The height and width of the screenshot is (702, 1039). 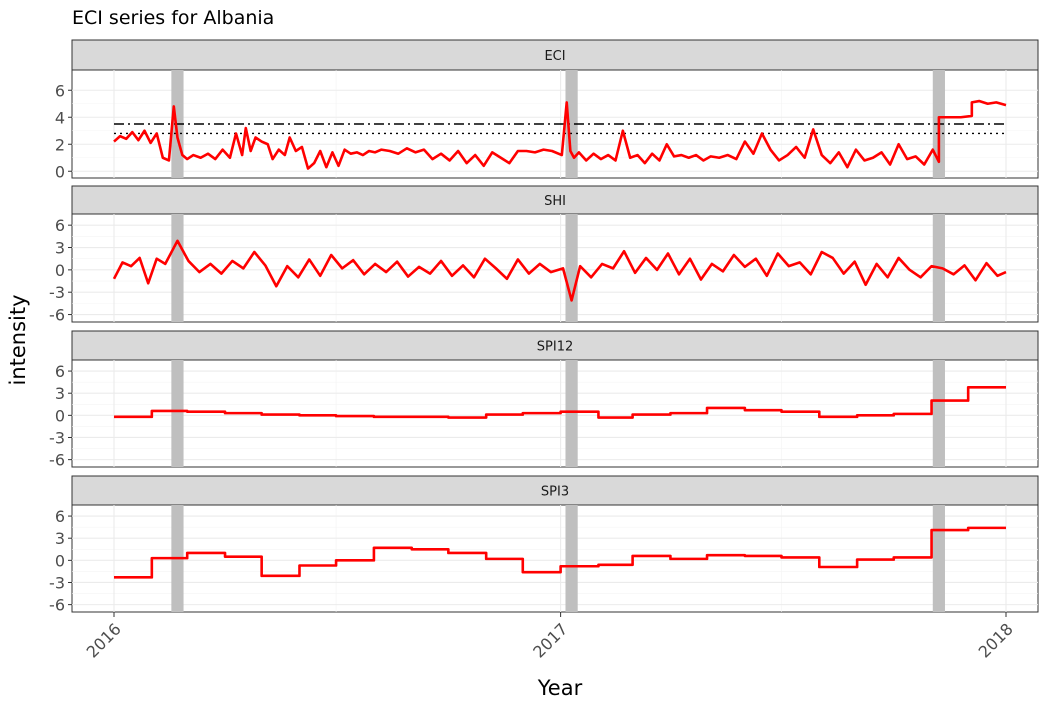 What do you see at coordinates (560, 402) in the screenshot?
I see `series-line-spi12` at bounding box center [560, 402].